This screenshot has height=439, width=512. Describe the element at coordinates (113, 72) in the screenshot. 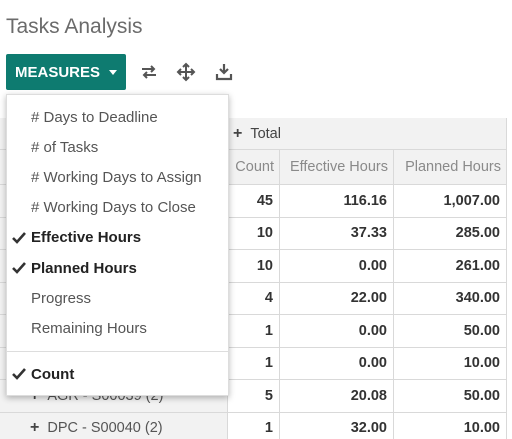

I see `caret` at that location.